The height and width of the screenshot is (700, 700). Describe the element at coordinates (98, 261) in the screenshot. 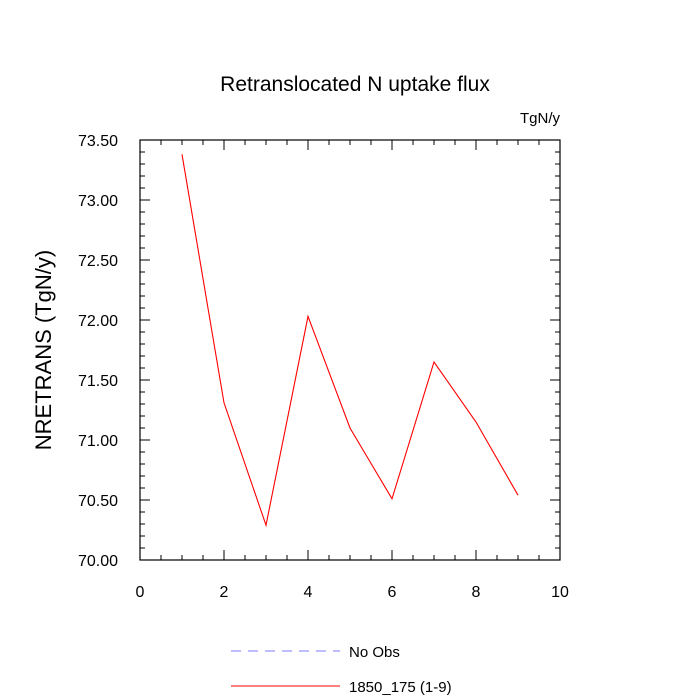

I see `y-tick-label: 72.50` at that location.